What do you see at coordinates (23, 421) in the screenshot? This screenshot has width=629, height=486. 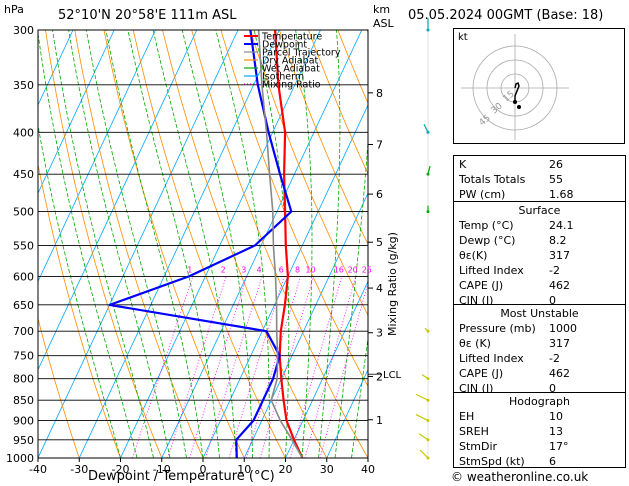 I see `pressure-tick-label: 900` at bounding box center [23, 421].